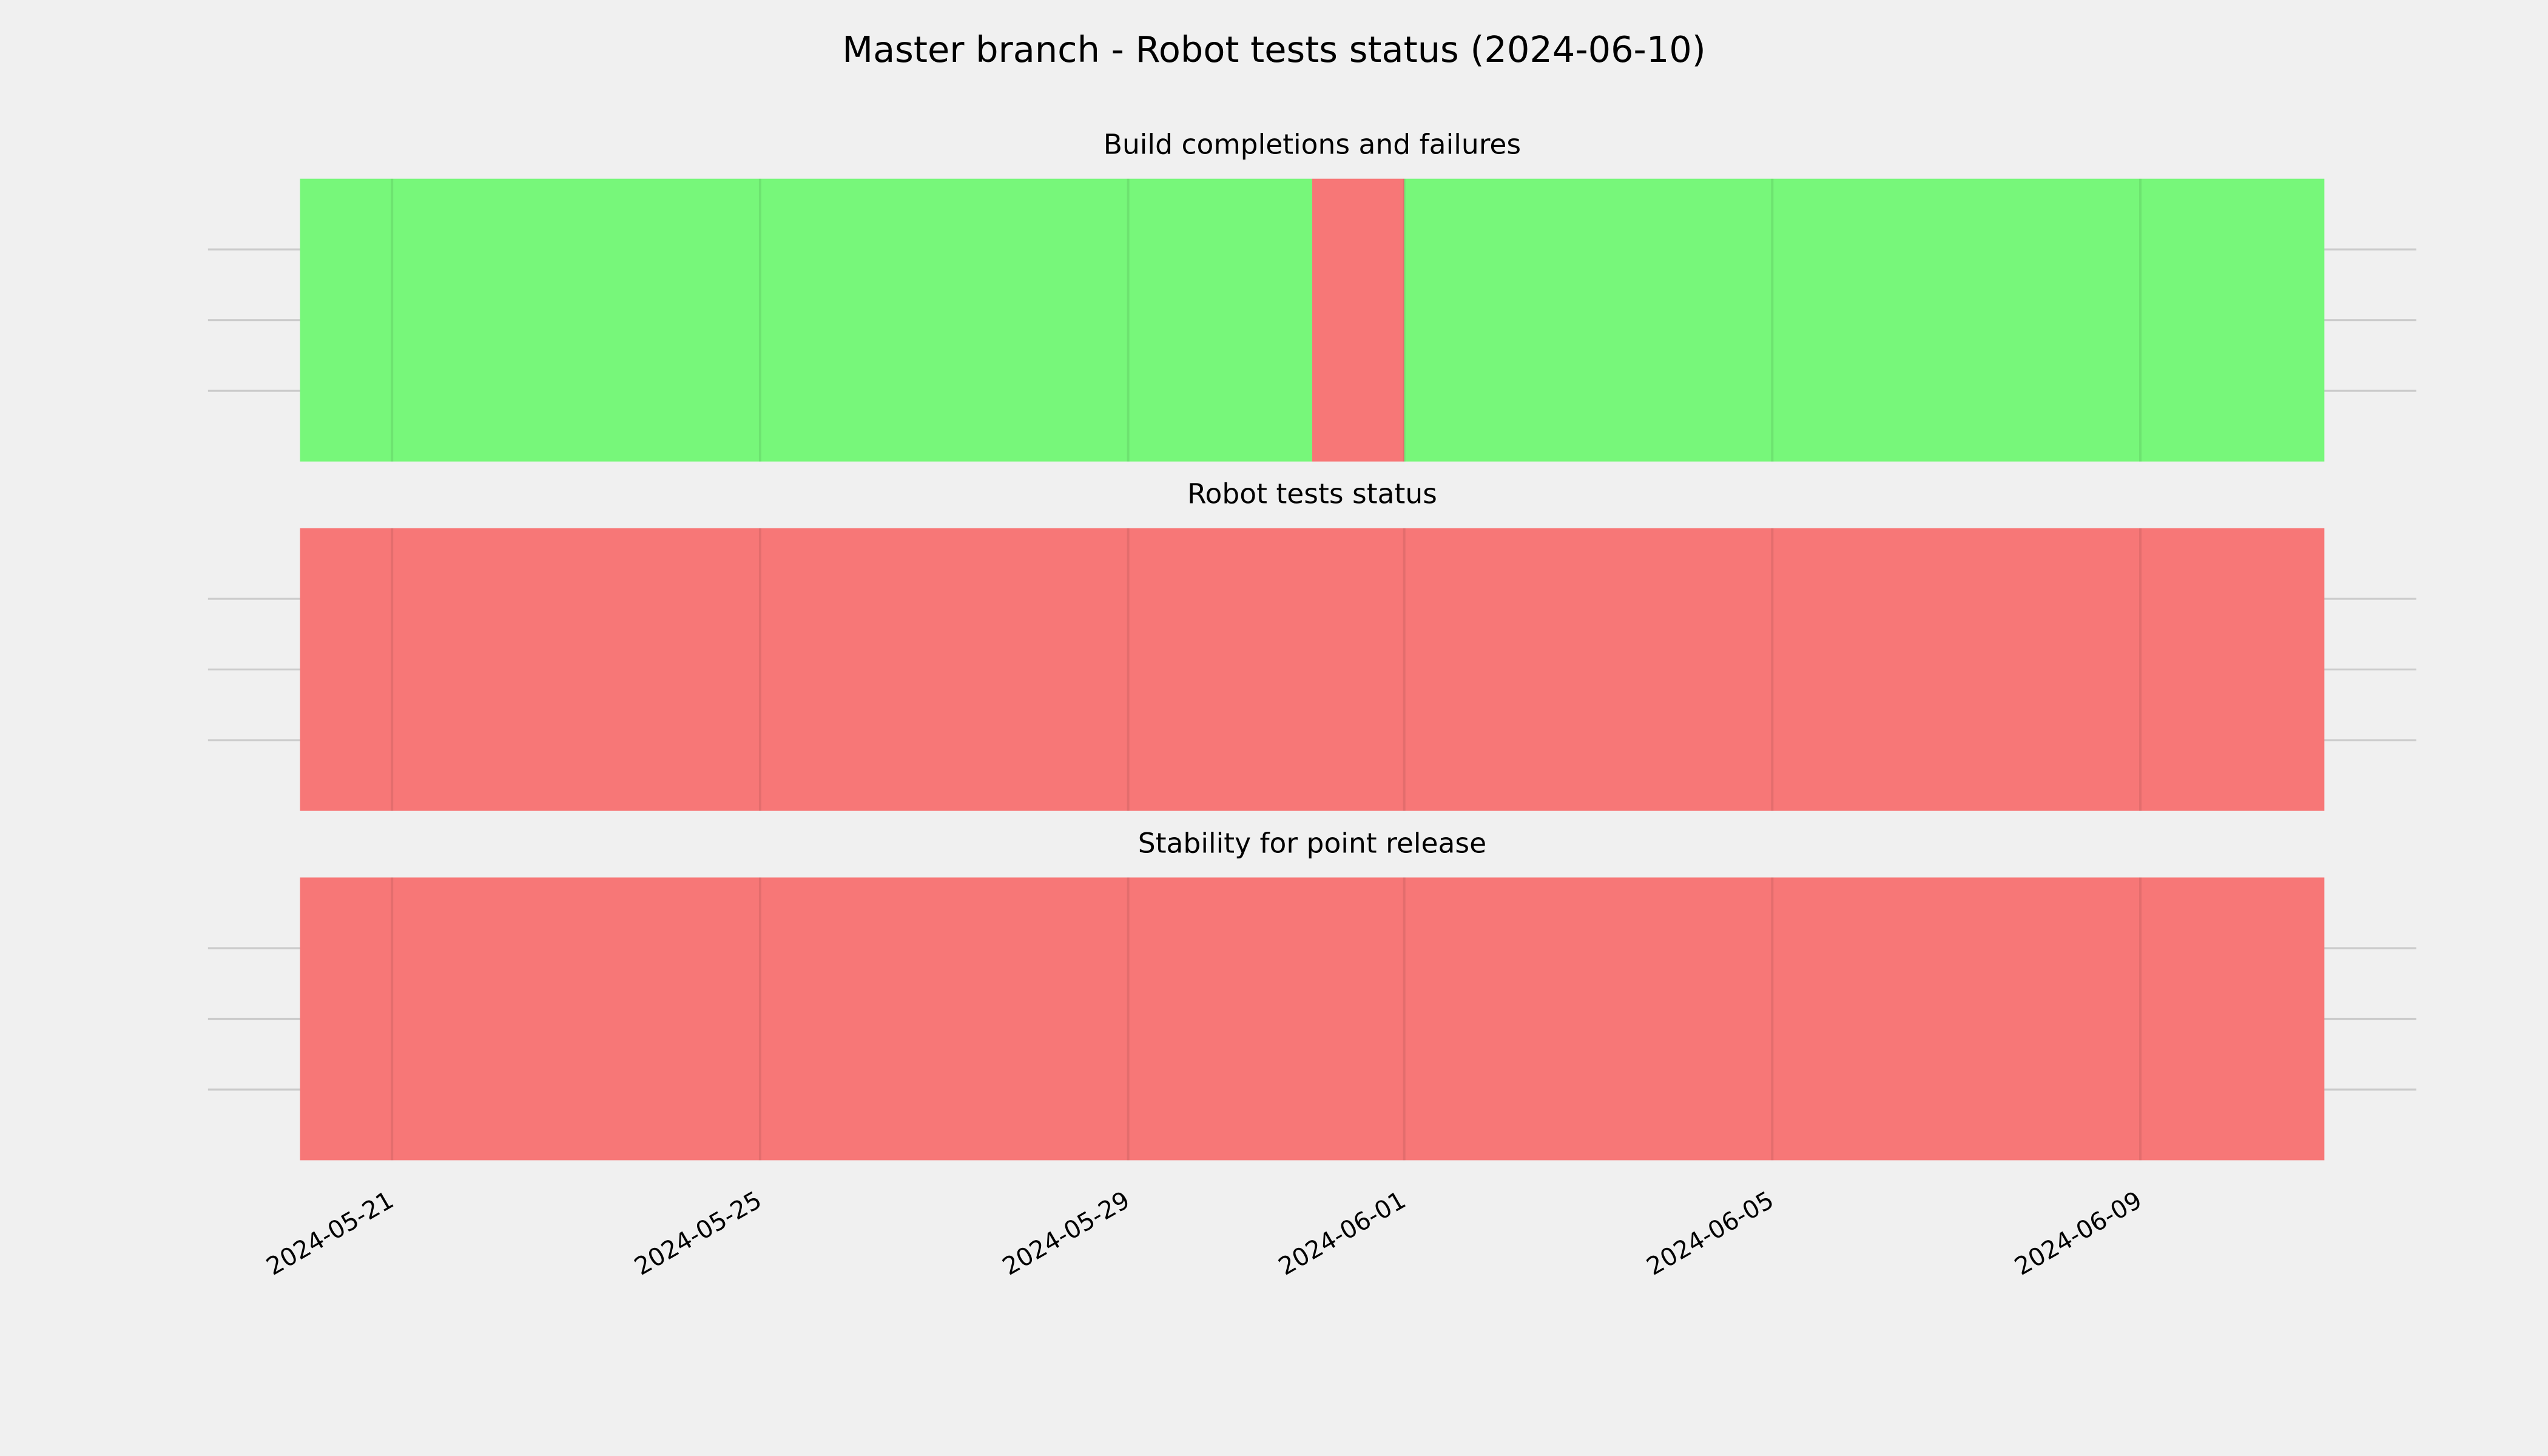 The image size is (2548, 1456). What do you see at coordinates (1312, 493) in the screenshot?
I see `panel-title: Robot tests status` at bounding box center [1312, 493].